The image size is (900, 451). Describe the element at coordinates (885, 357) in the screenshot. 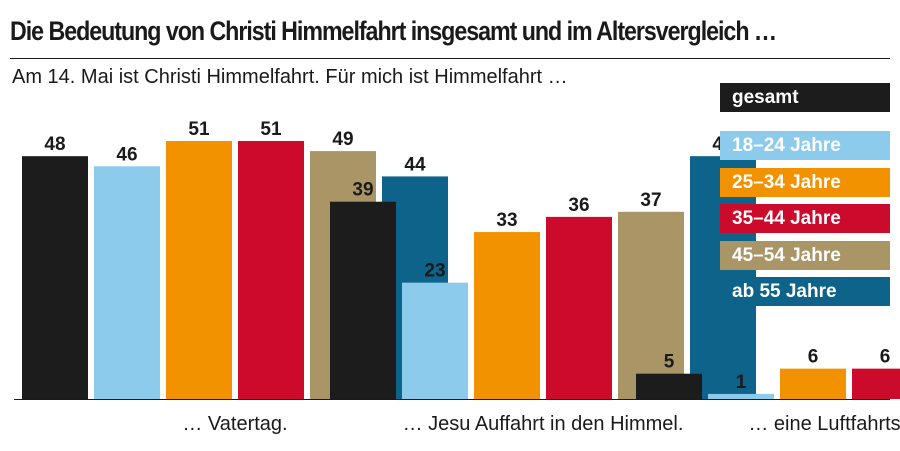

I see `data-label-35-44-jahre-3: 6` at that location.